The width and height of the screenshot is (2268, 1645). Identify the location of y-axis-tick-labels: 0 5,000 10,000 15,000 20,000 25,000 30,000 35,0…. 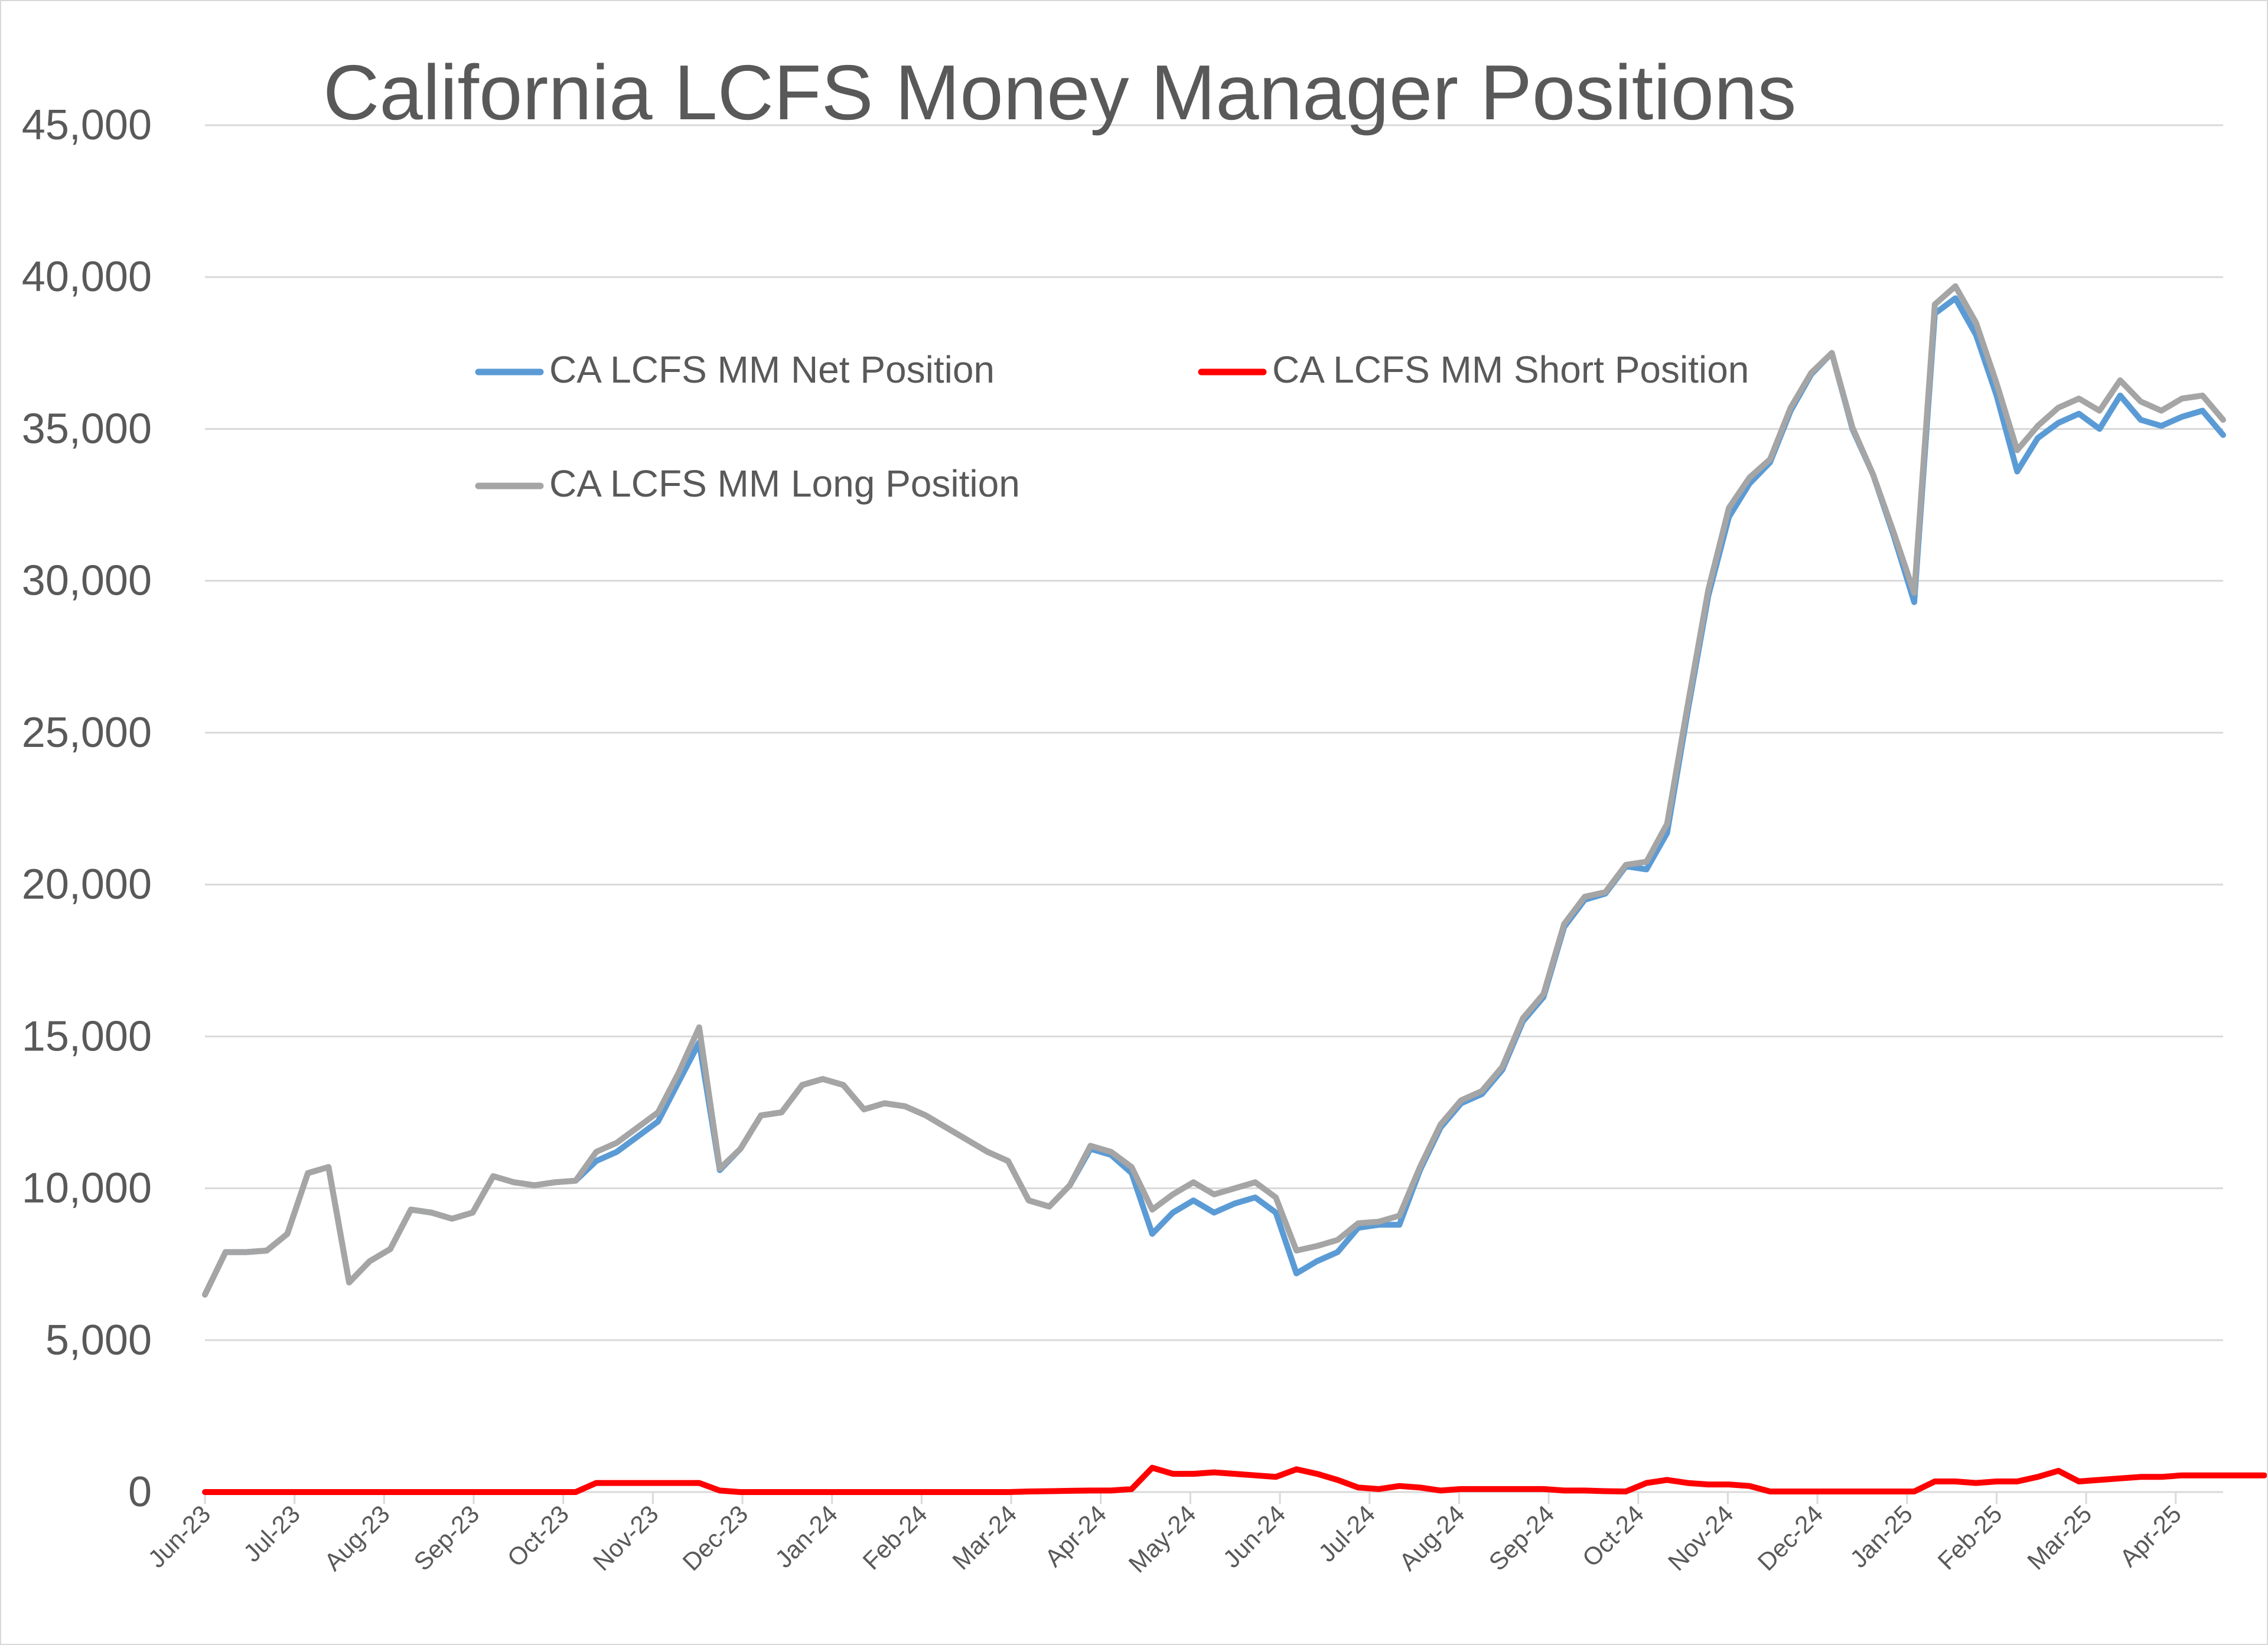
(87, 809).